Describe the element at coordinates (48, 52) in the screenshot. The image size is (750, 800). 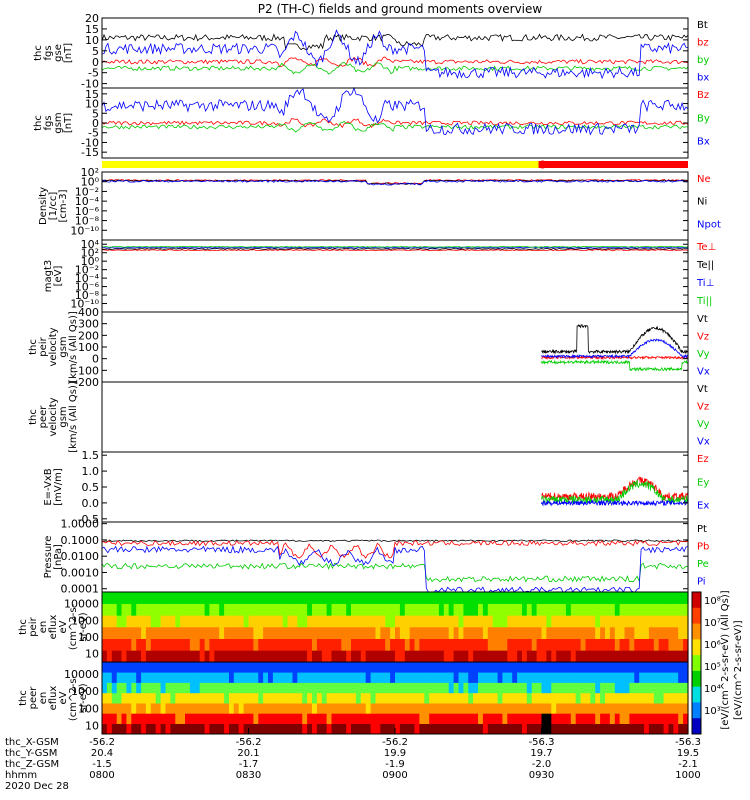
I see `ylabel: fgs` at that location.